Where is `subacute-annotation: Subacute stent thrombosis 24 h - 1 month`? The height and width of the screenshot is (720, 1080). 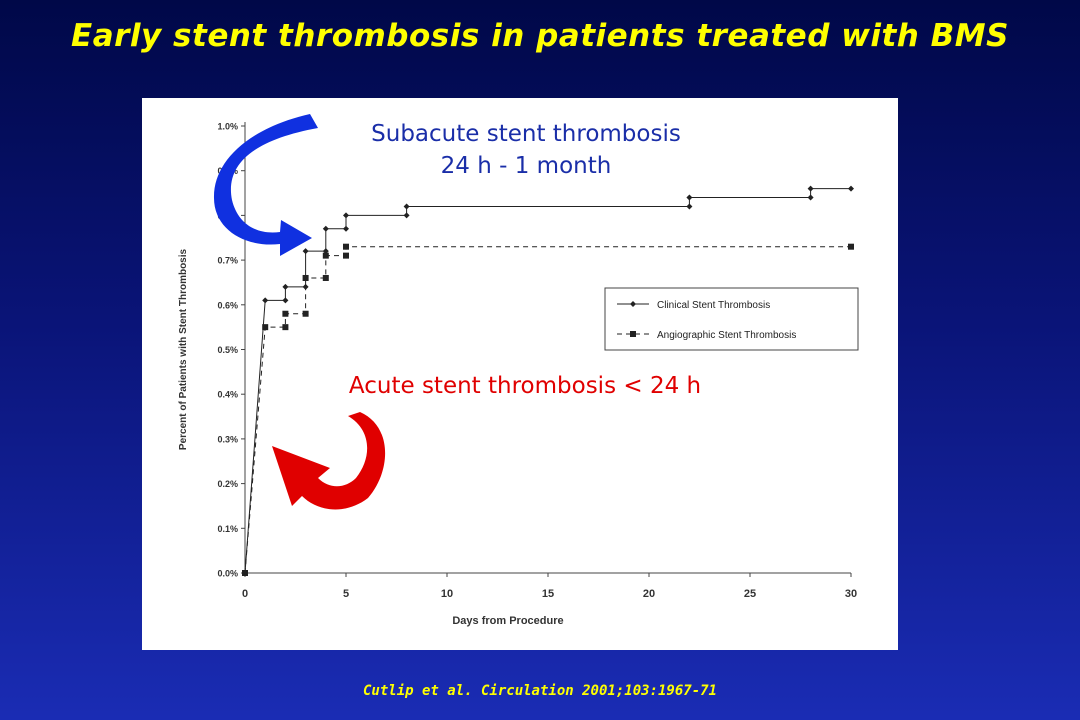
subacute-annotation: Subacute stent thrombosis 24 h - 1 month is located at coordinates (526, 150).